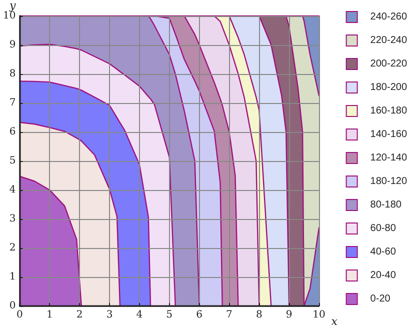  I want to click on legend-label: 80-180, so click(386, 205).